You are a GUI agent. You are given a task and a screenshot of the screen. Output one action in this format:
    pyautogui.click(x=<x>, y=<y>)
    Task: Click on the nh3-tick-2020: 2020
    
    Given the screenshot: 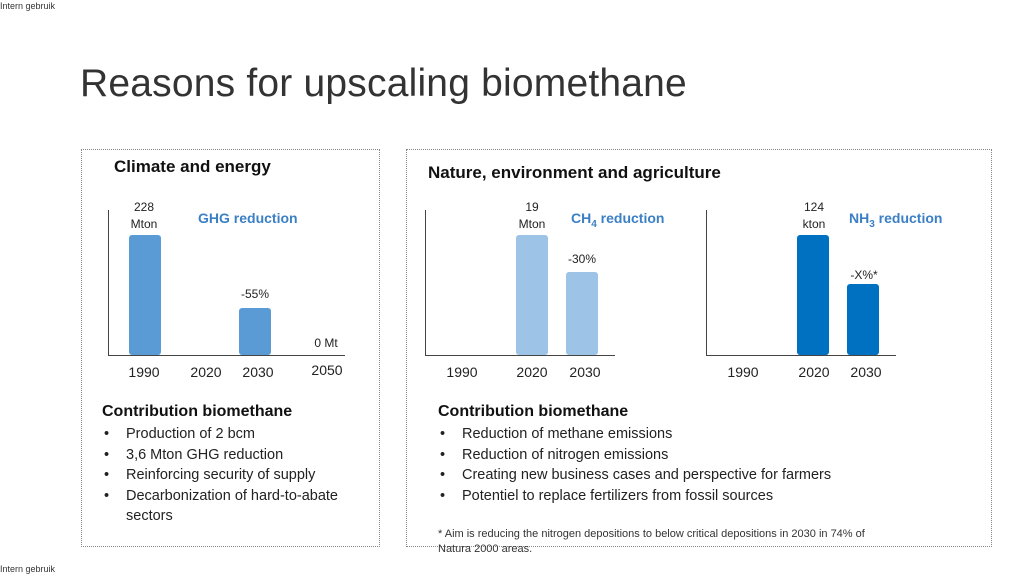 What is the action you would take?
    pyautogui.click(x=814, y=372)
    